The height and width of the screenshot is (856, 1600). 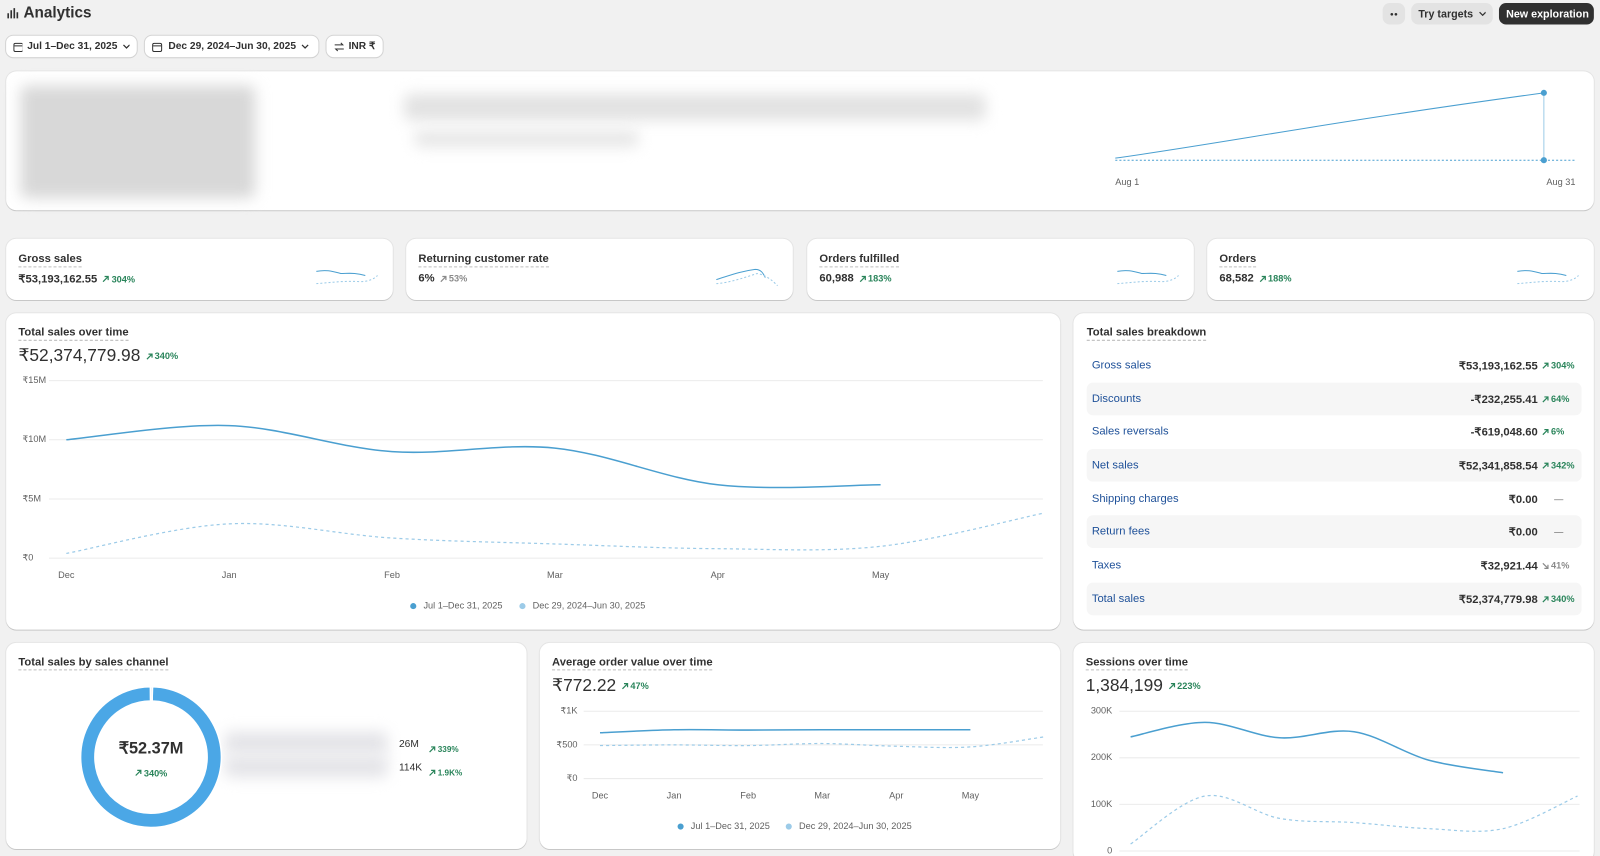 I want to click on kpi-value: 60,988, so click(x=836, y=278).